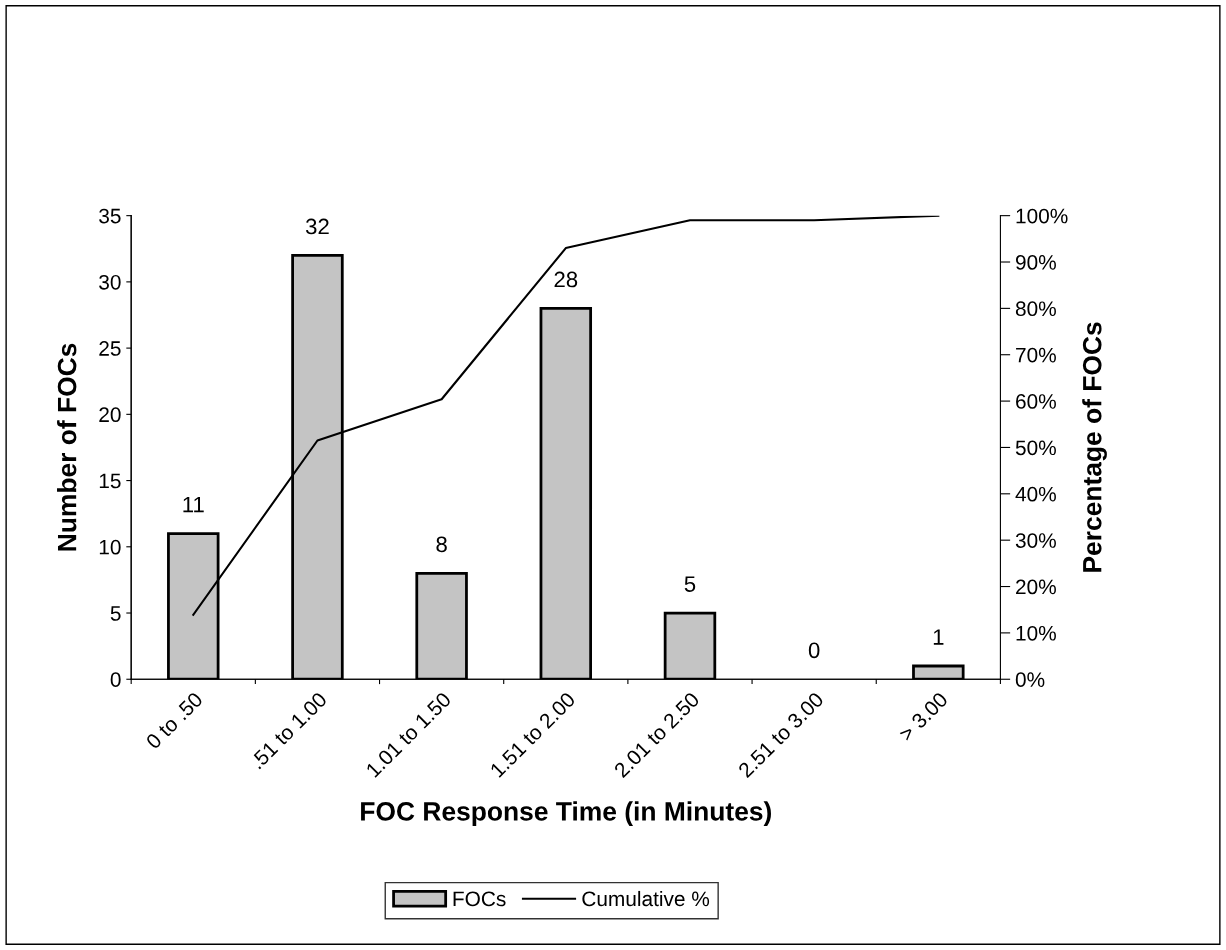  Describe the element at coordinates (317, 226) in the screenshot. I see `data-label: 32` at that location.